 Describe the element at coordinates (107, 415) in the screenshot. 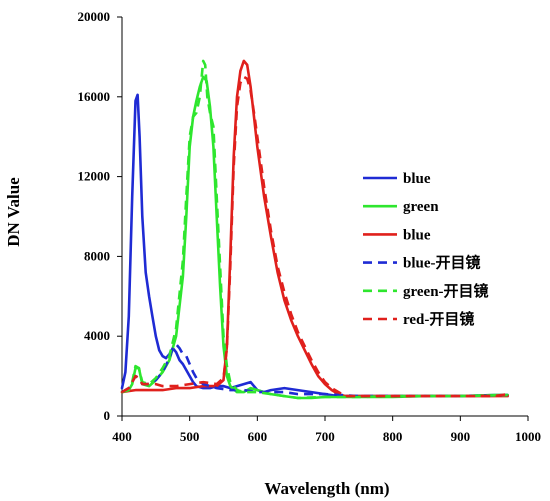

I see `y-tick-label: 0` at that location.